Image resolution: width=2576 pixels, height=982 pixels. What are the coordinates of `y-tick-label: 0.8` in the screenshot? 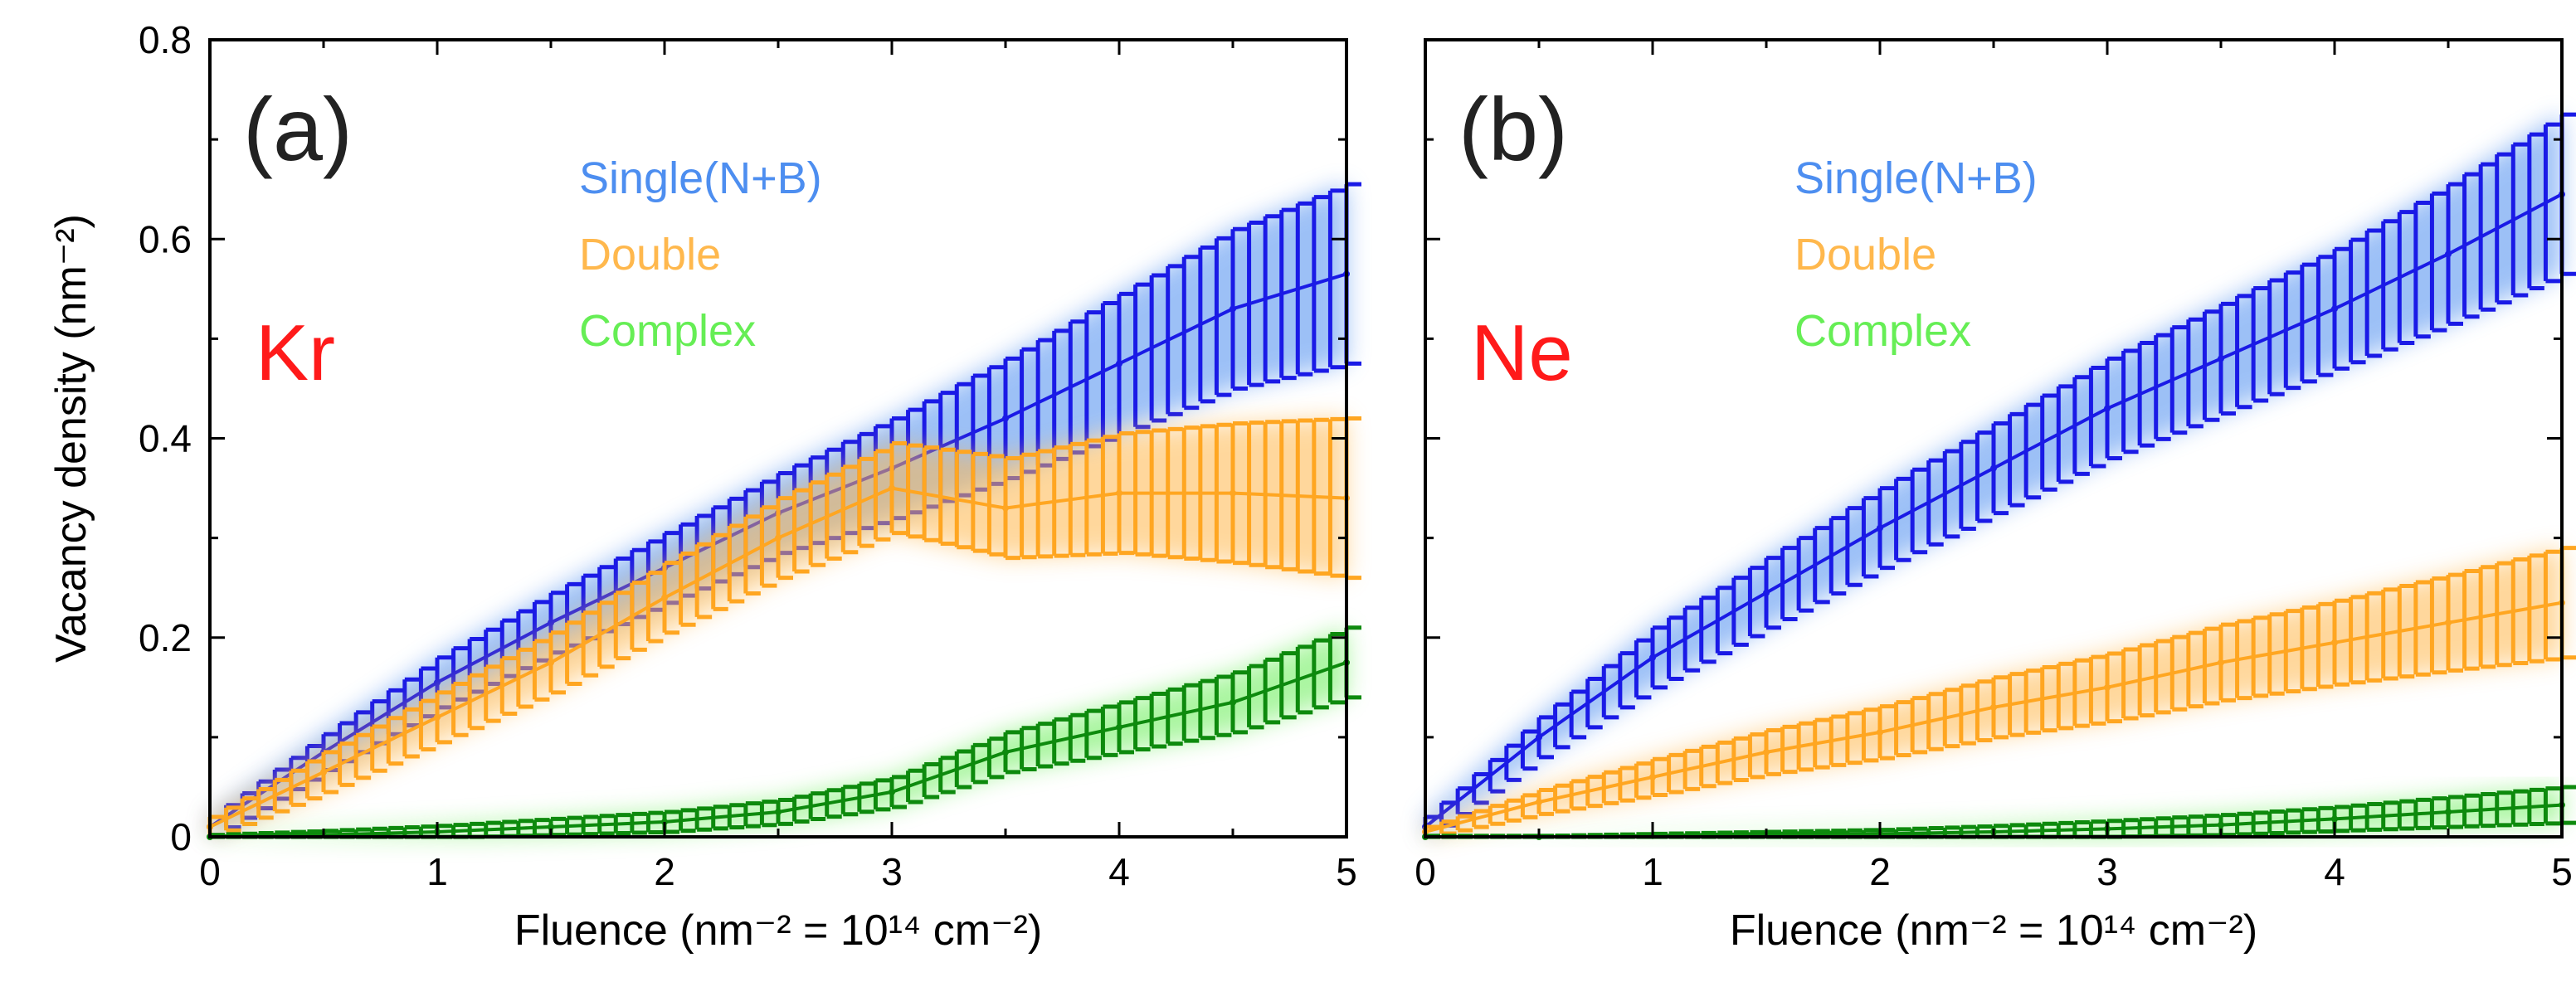 It's located at (165, 39).